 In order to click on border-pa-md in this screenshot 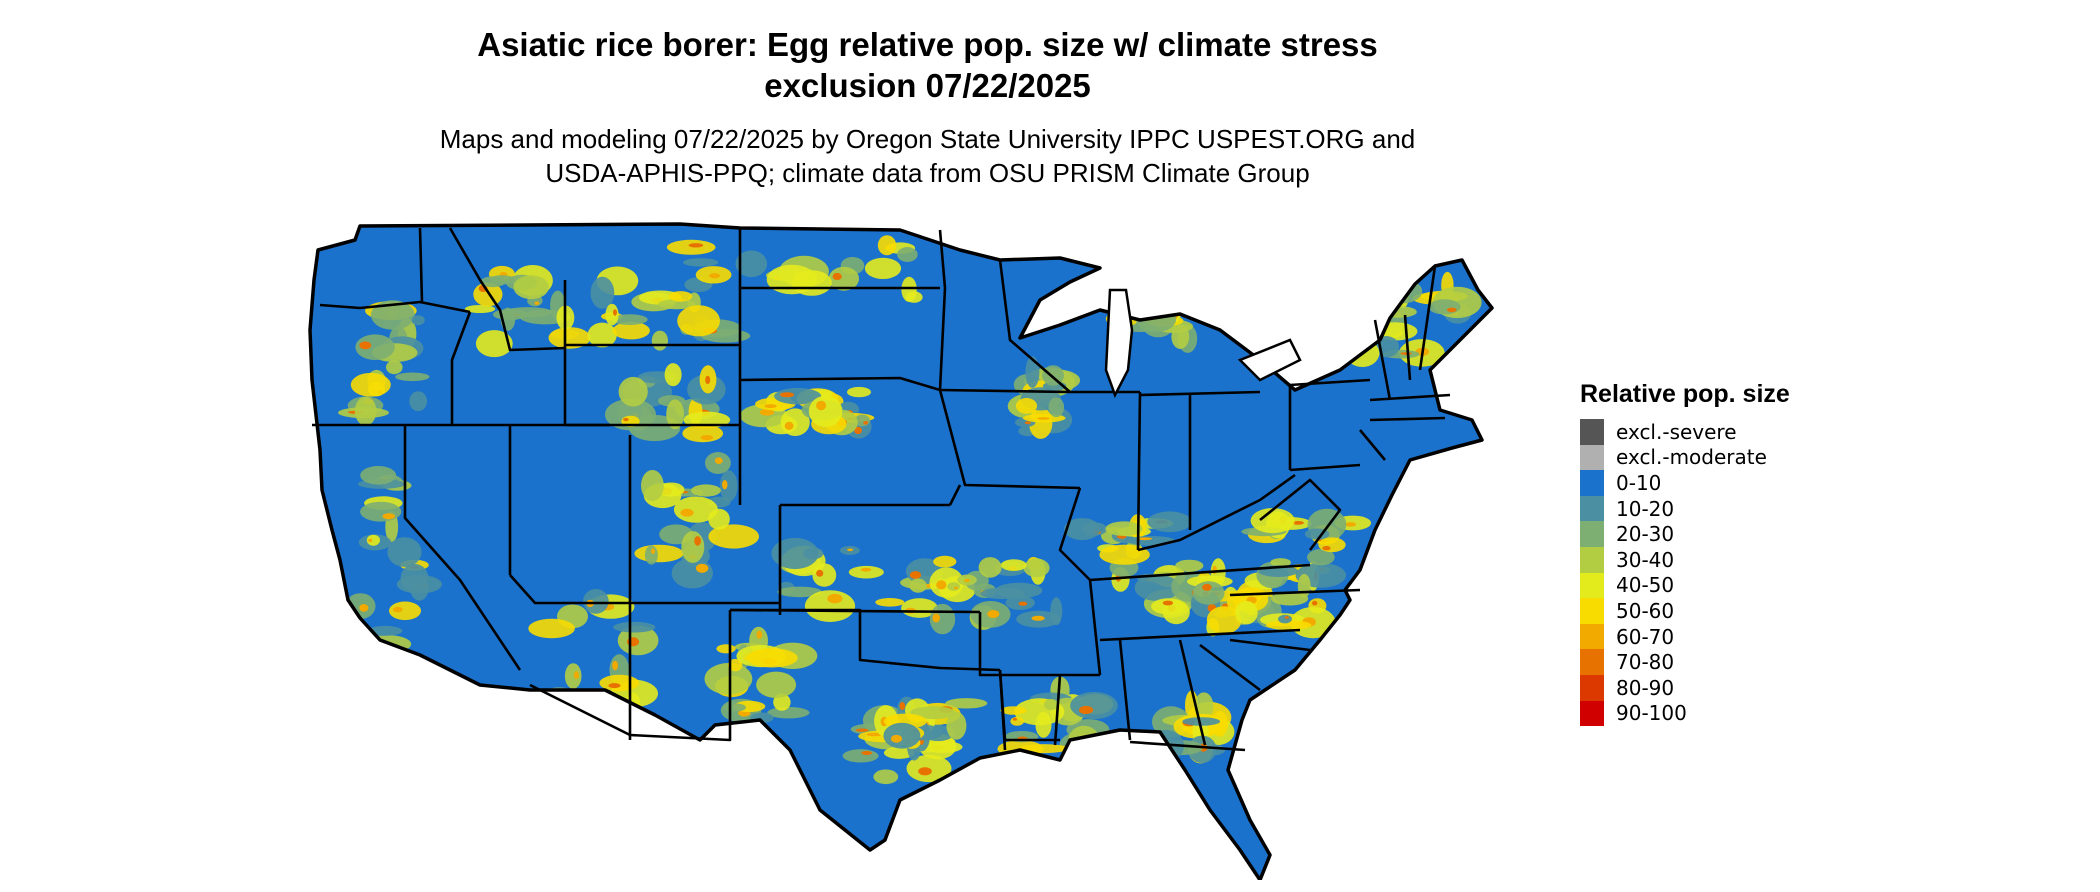, I will do `click(1325, 467)`.